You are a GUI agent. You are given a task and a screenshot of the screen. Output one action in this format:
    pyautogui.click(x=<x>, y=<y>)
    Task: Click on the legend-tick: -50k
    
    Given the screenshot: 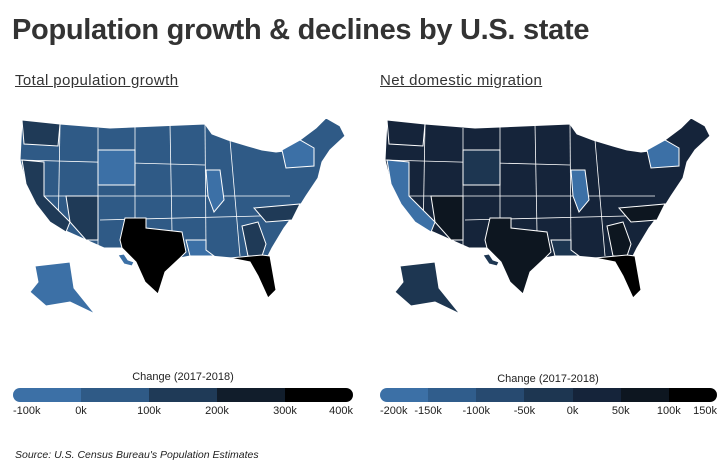 What is the action you would take?
    pyautogui.click(x=524, y=411)
    